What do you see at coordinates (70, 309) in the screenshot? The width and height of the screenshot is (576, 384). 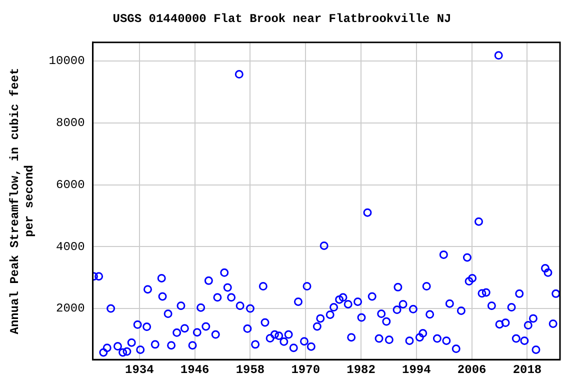 I see `y-tick-label: 2000` at bounding box center [70, 309].